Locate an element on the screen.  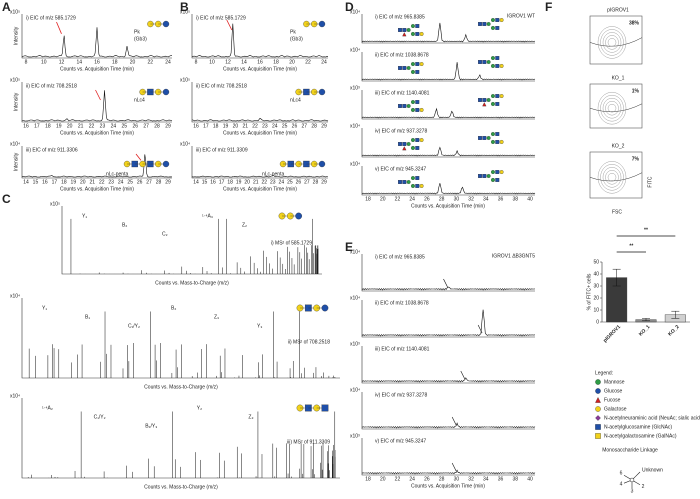
flow-percent: 7% is located at coordinates (636, 159).